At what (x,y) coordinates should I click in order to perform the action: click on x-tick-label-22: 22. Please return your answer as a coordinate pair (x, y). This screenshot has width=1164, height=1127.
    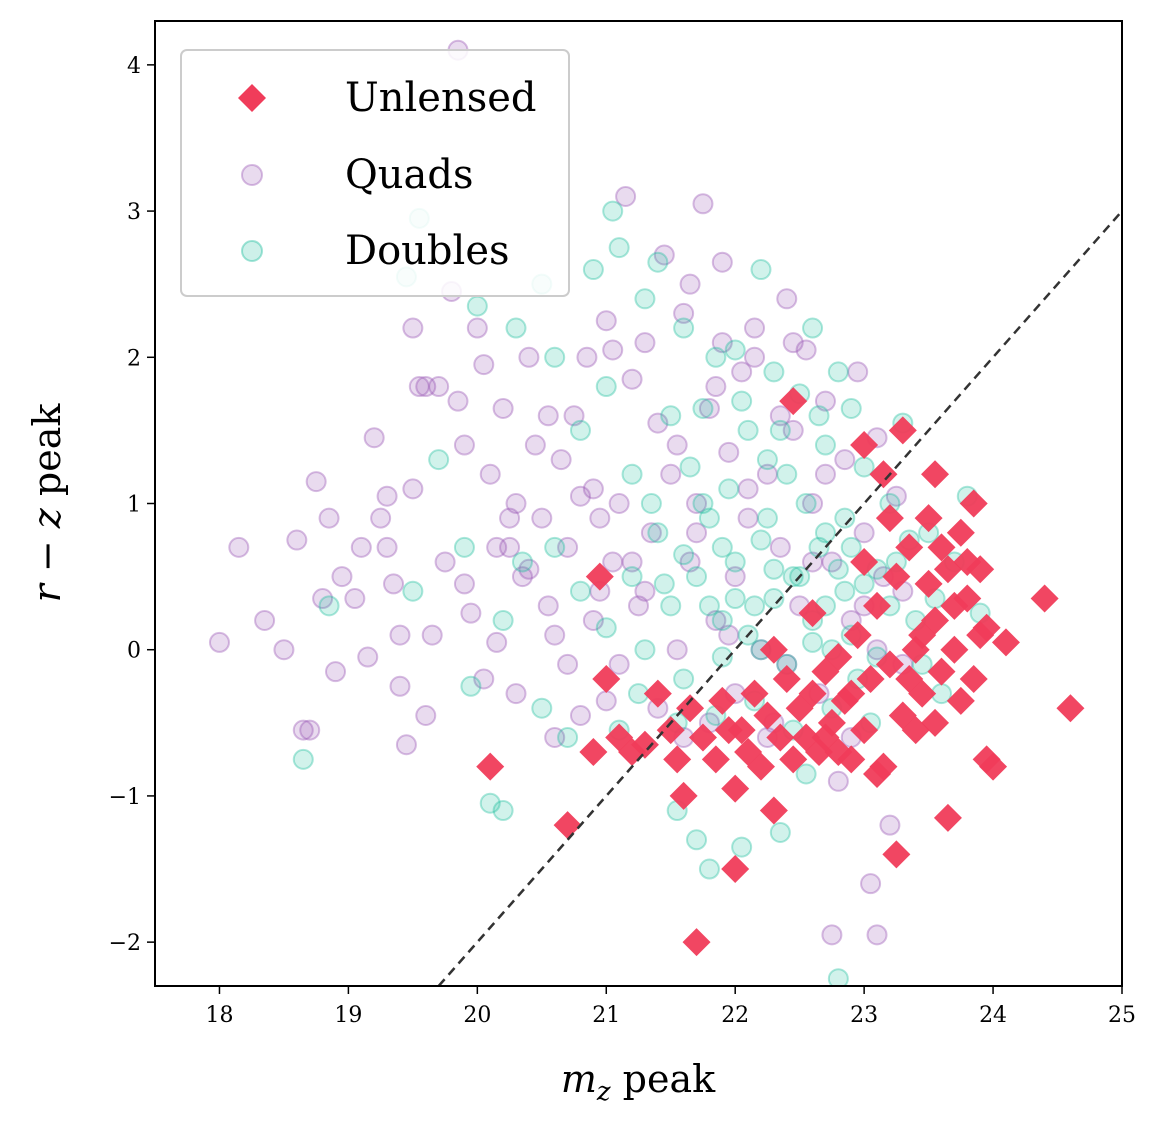
    Looking at the image, I should click on (735, 1015).